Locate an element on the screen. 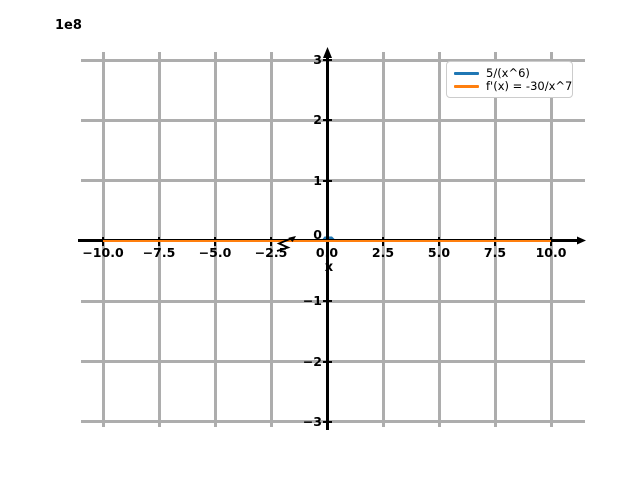 The image size is (640, 480). y-tick-label: −3 is located at coordinates (312, 421).